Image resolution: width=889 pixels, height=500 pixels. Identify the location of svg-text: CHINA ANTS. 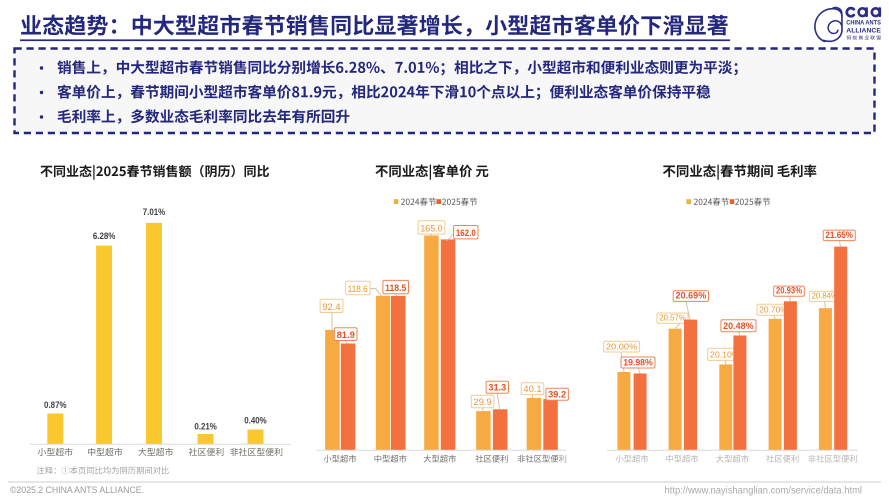
(863, 22).